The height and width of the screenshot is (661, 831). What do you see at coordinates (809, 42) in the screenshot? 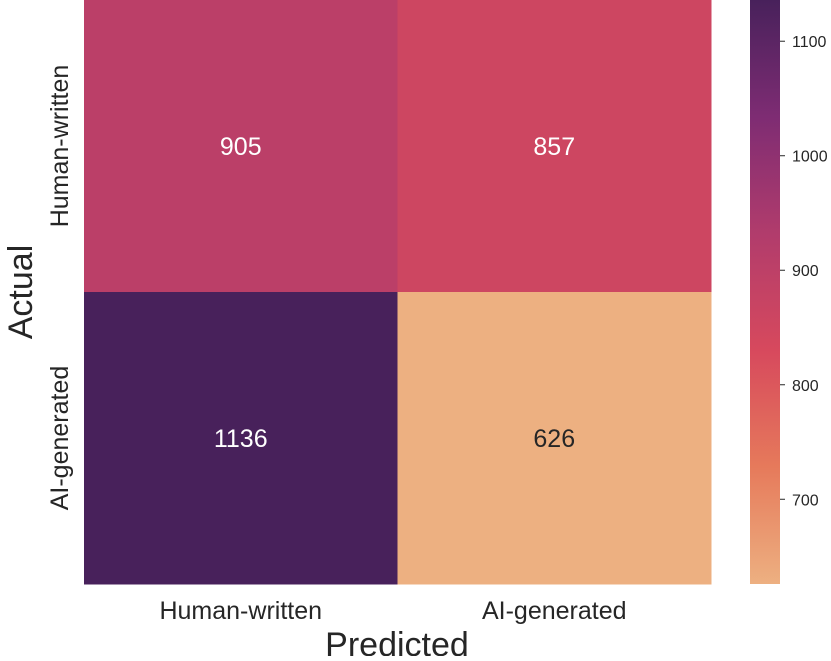
I see `colorbar-tick-label-4: 1100` at bounding box center [809, 42].